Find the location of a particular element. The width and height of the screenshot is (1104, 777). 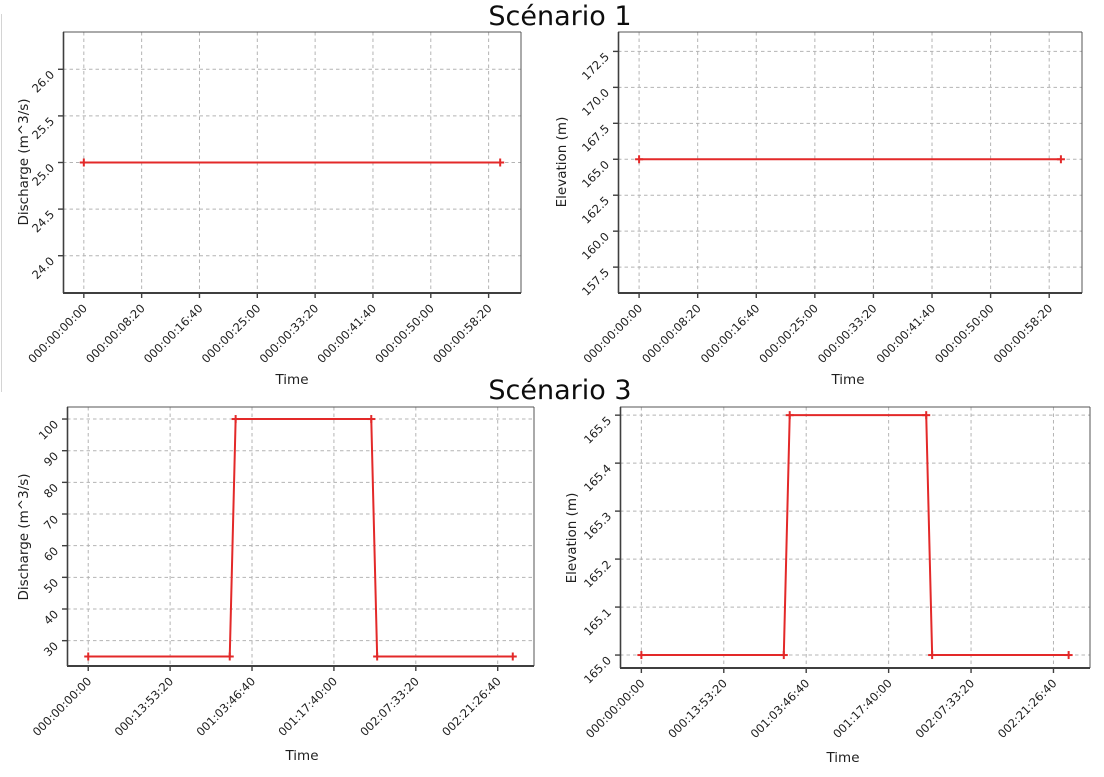

y-tick-label: 90 is located at coordinates (51, 459).